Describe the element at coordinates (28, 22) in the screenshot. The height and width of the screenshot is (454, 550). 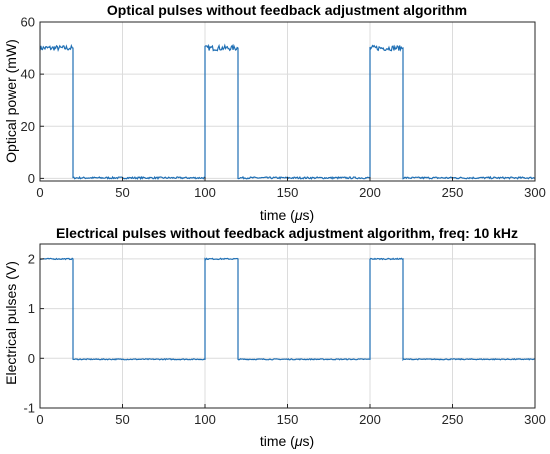
I see `y-tick-label: 60` at that location.